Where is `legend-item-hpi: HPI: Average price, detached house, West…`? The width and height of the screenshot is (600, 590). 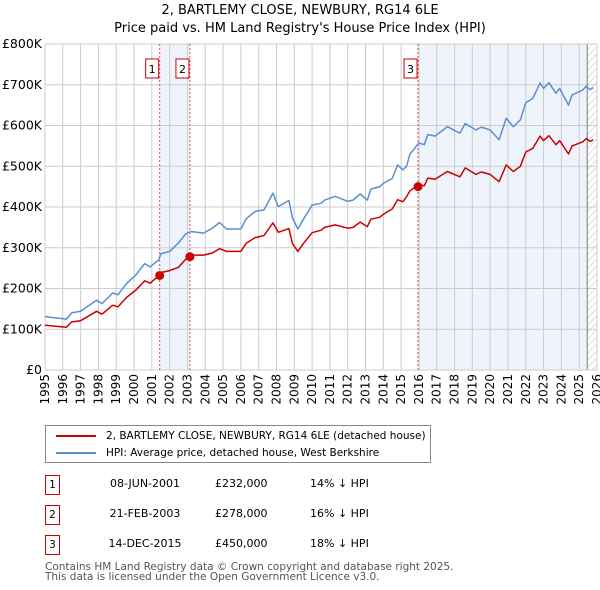 legend-item-hpi: HPI: Average price, detached house, West… is located at coordinates (217, 453).